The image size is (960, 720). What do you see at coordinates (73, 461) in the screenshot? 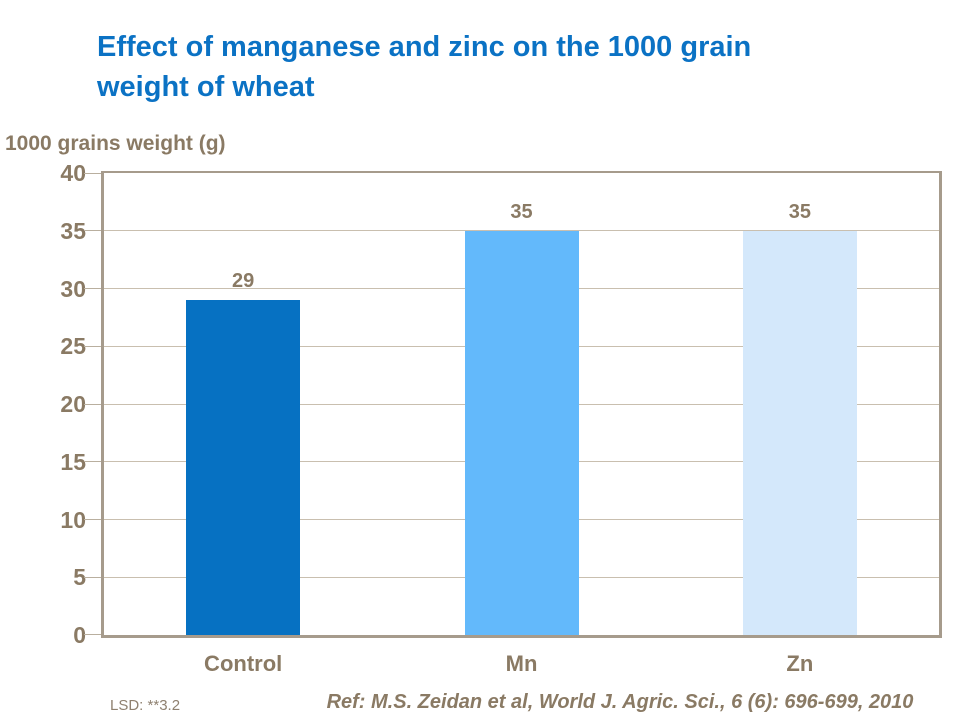
I see `y-tick-label-15: 15` at bounding box center [73, 461].